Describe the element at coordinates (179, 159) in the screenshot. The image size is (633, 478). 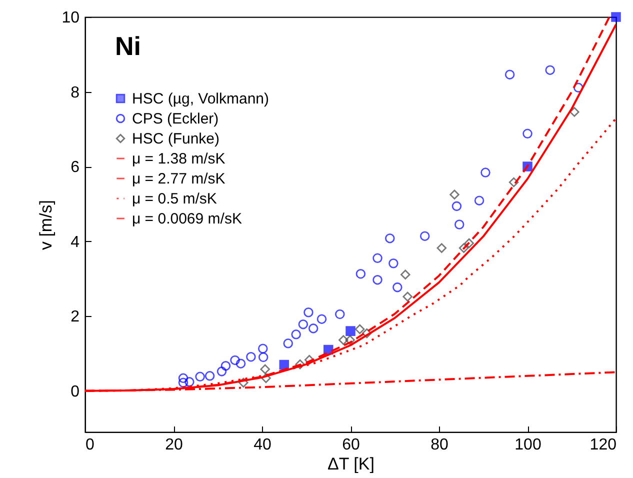
I see `legend-label: μ = 1.38 m/sK` at that location.